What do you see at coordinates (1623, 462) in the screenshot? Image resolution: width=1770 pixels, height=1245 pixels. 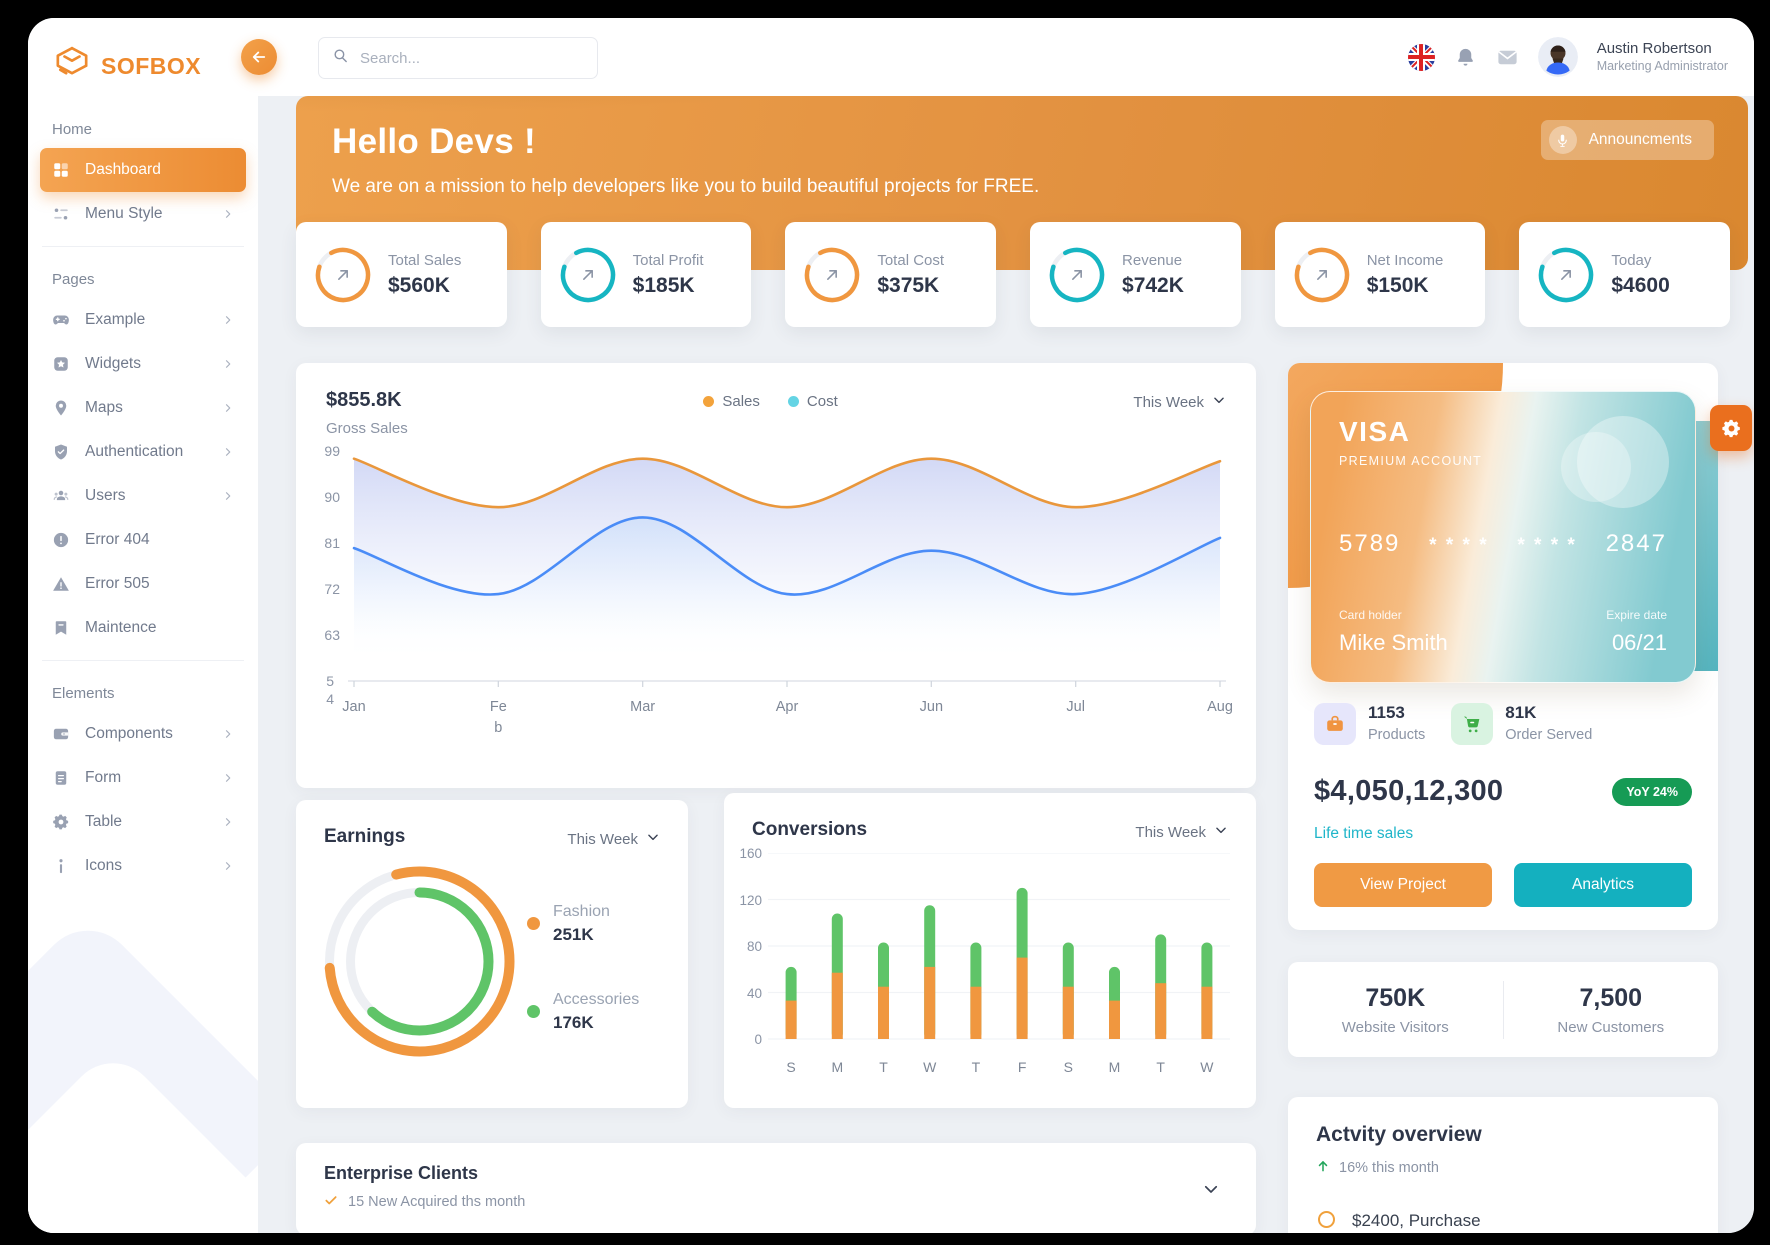 I see `card-decoration-circle` at bounding box center [1623, 462].